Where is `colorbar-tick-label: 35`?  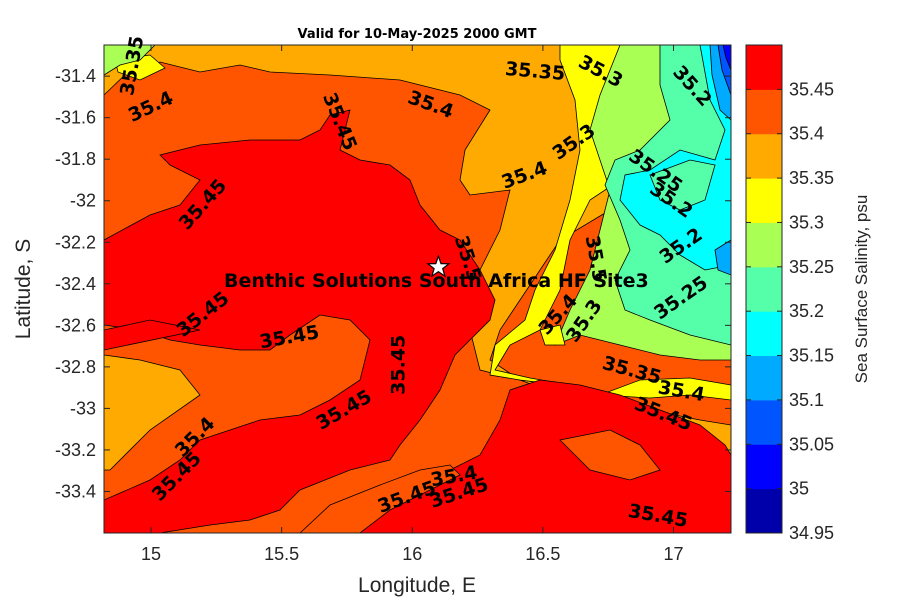 colorbar-tick-label: 35 is located at coordinates (799, 489).